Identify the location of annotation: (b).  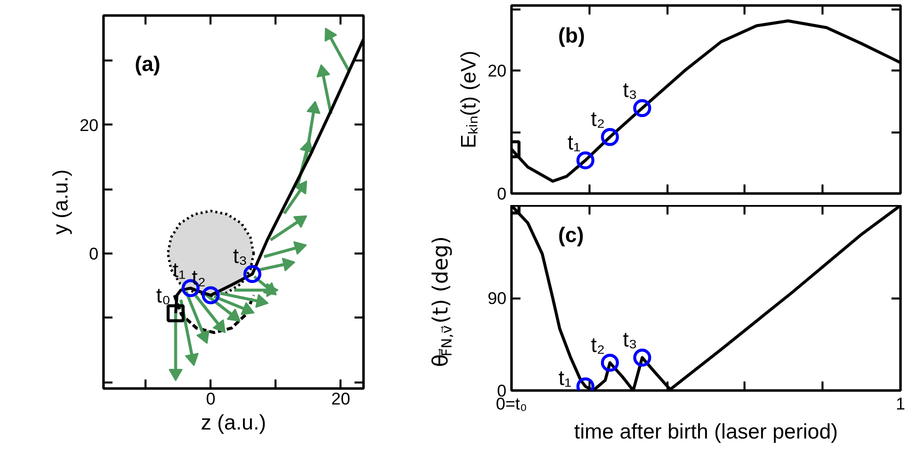
(572, 36).